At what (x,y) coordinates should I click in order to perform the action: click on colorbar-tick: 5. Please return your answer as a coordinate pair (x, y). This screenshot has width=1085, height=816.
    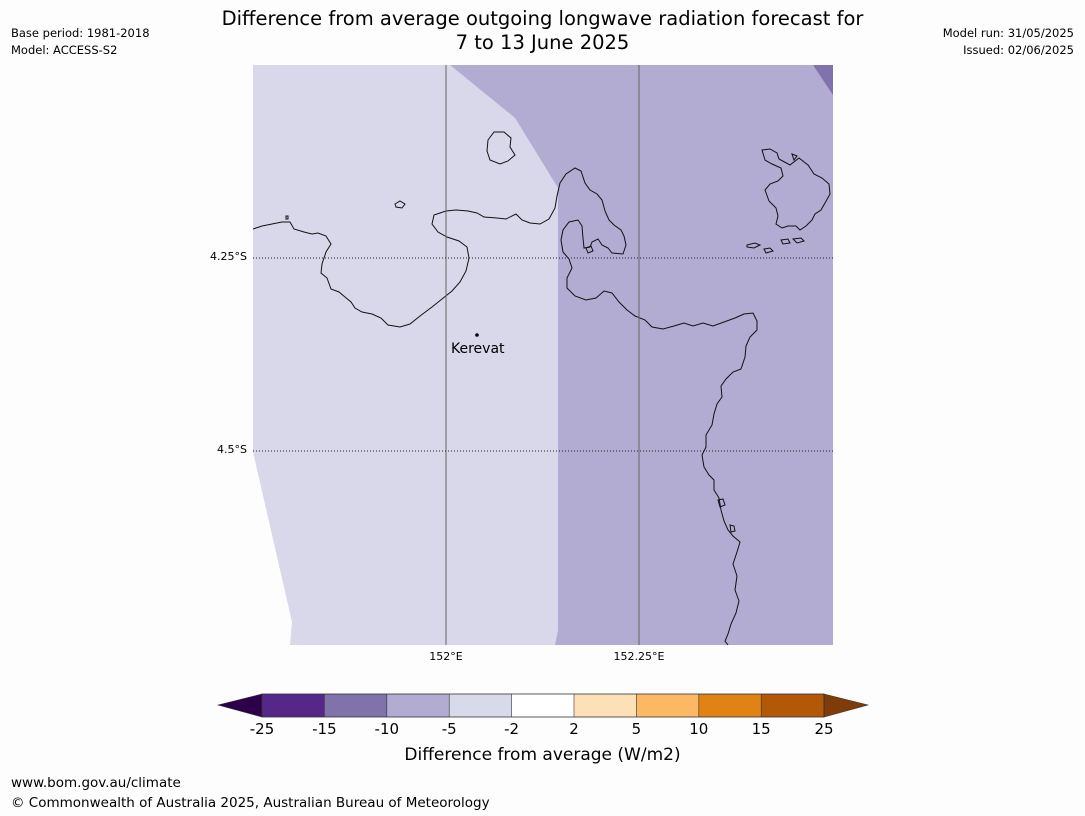
    Looking at the image, I should click on (636, 729).